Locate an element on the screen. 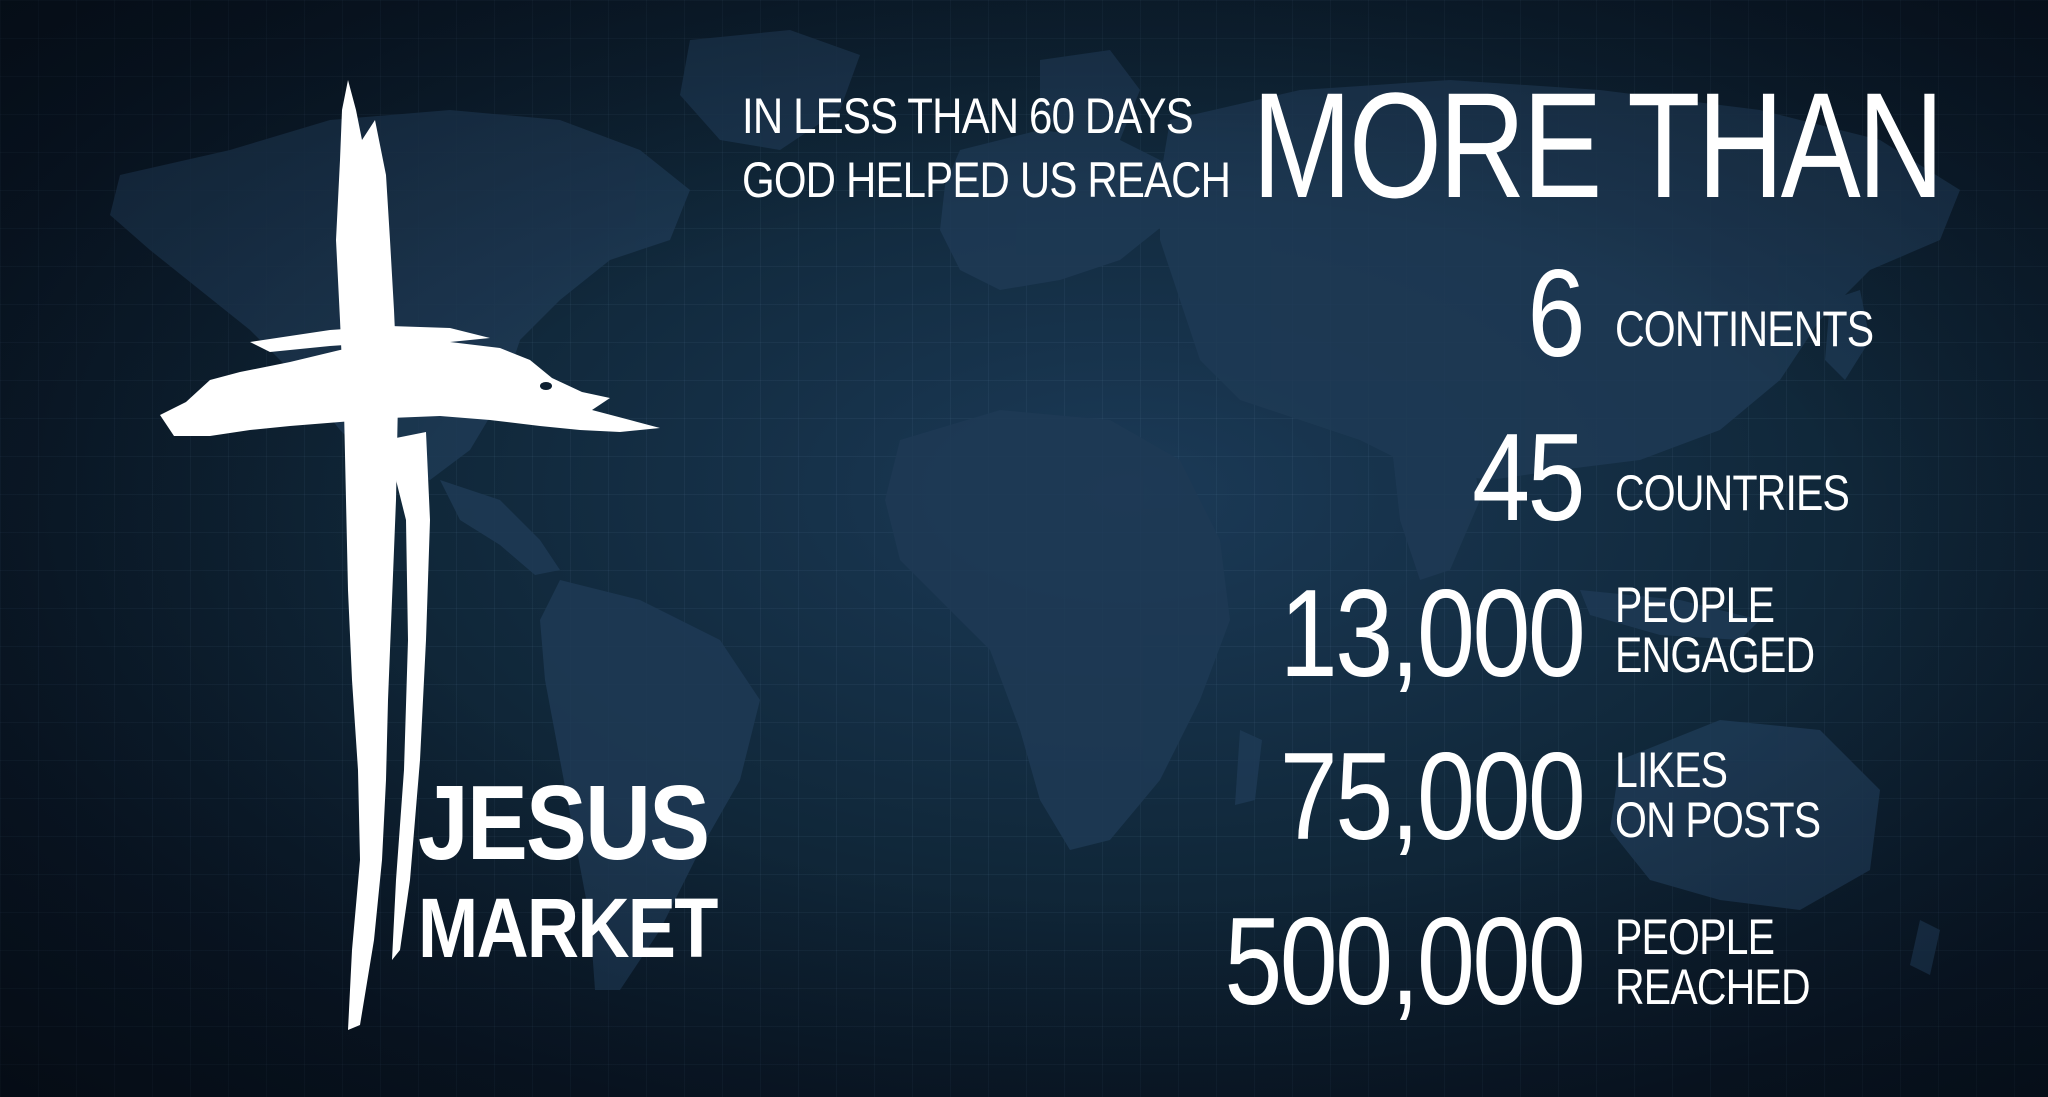 This screenshot has width=2048, height=1097. stat-value: 6 is located at coordinates (1556, 314).